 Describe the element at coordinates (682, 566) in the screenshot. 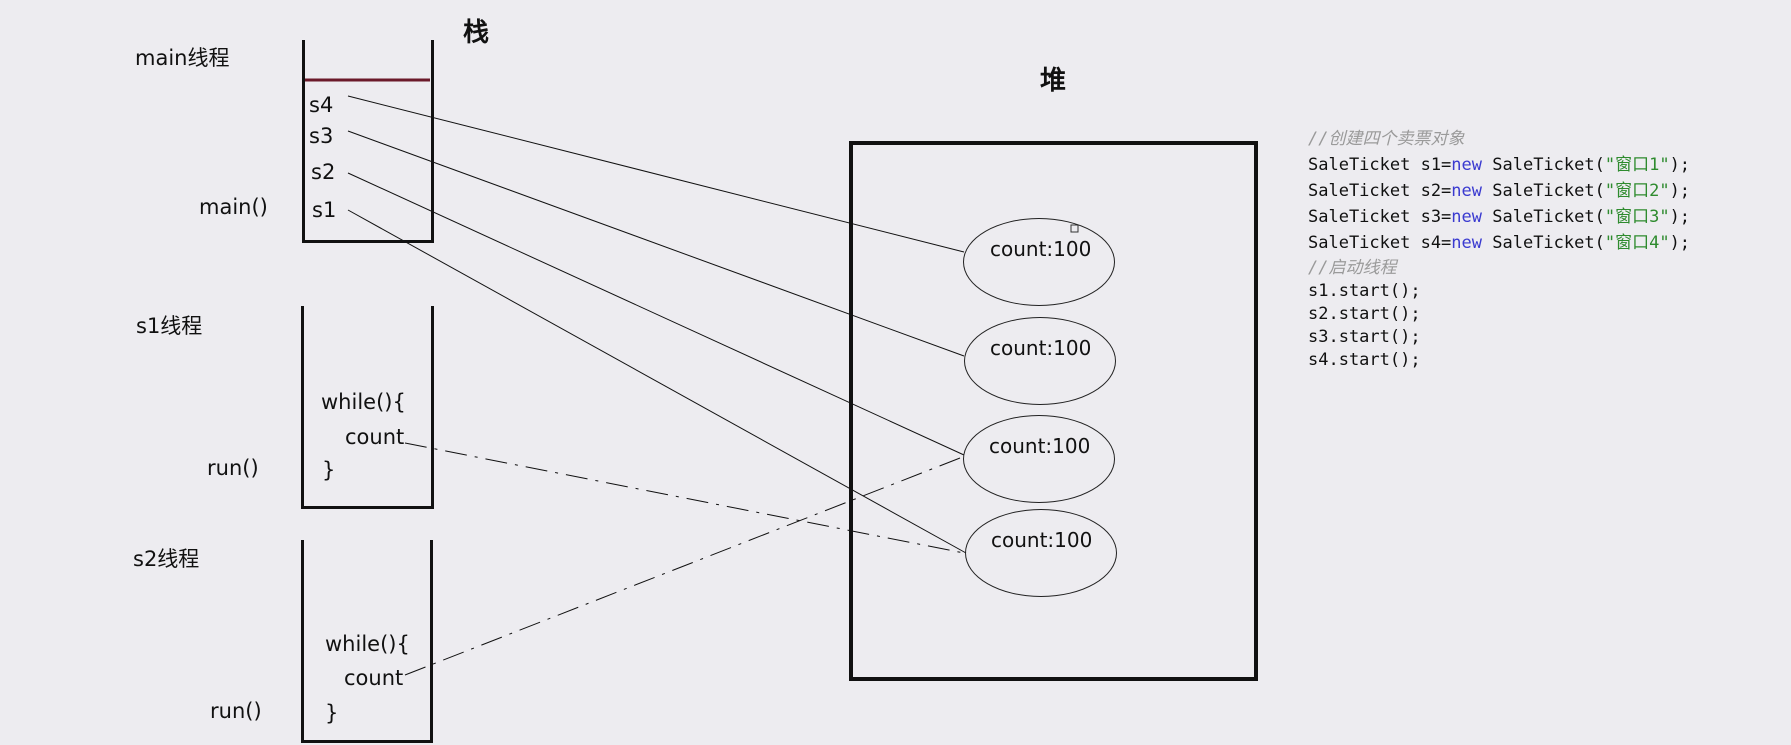

I see `dash-line-s2-count` at that location.